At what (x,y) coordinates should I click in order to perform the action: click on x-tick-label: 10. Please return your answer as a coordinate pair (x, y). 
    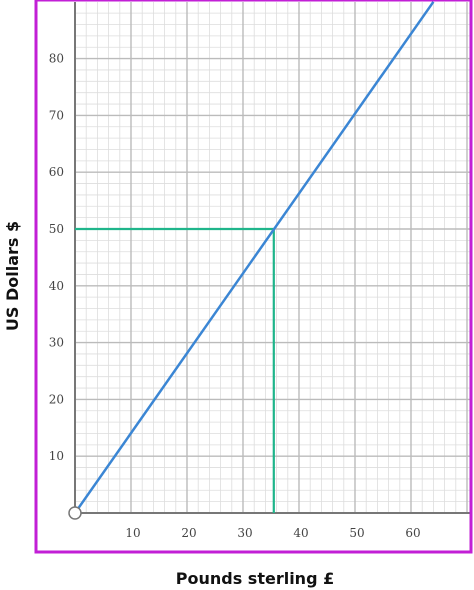
    Looking at the image, I should click on (132, 533).